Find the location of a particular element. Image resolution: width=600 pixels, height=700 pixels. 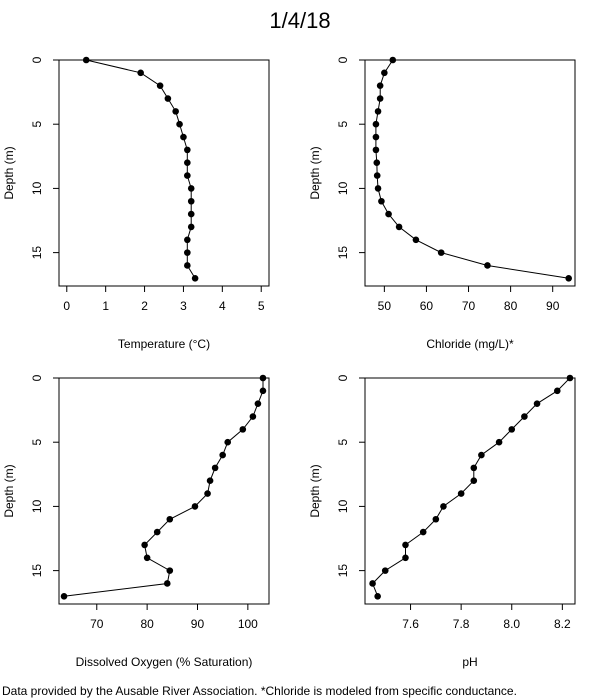

x-tick-label: 50 is located at coordinates (385, 306).